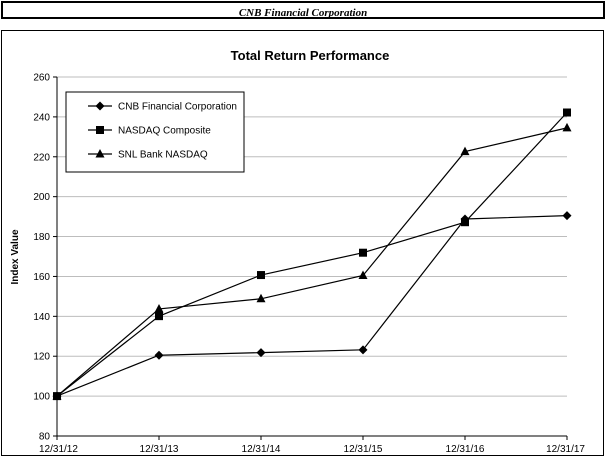  I want to click on legend-marker-diamond, so click(100, 106).